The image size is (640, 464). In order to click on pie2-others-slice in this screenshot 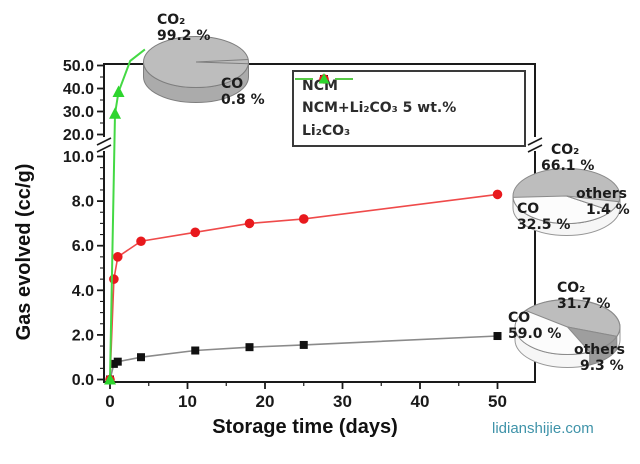, I will do `click(593, 203)`.